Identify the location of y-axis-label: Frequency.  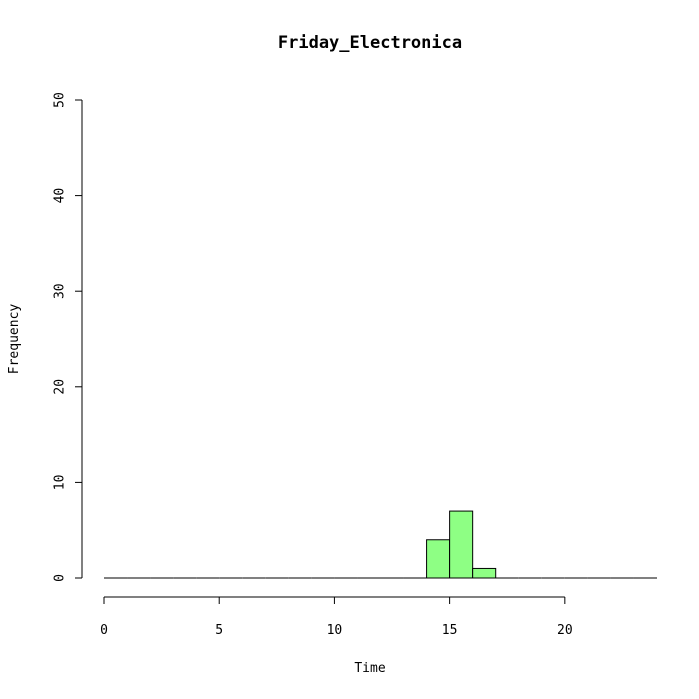
(14, 339).